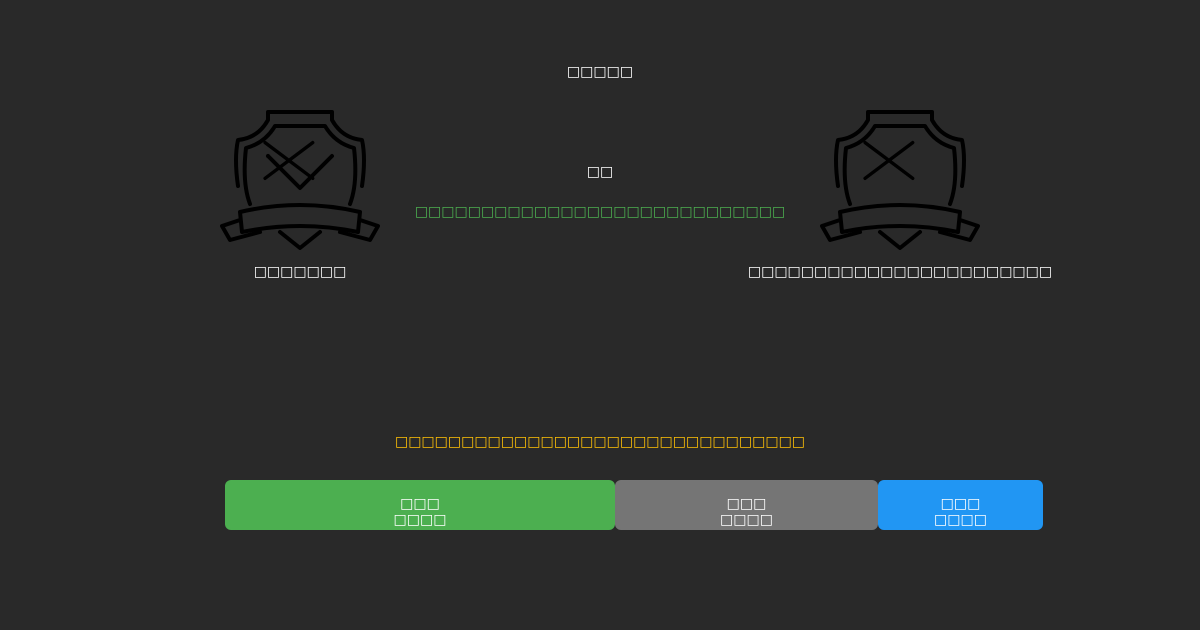 The image size is (1200, 630). What do you see at coordinates (600, 442) in the screenshot?
I see `warning-message: □□□□□□□□□□□□□□□□□□□□□□□□□□□□□□□` at bounding box center [600, 442].